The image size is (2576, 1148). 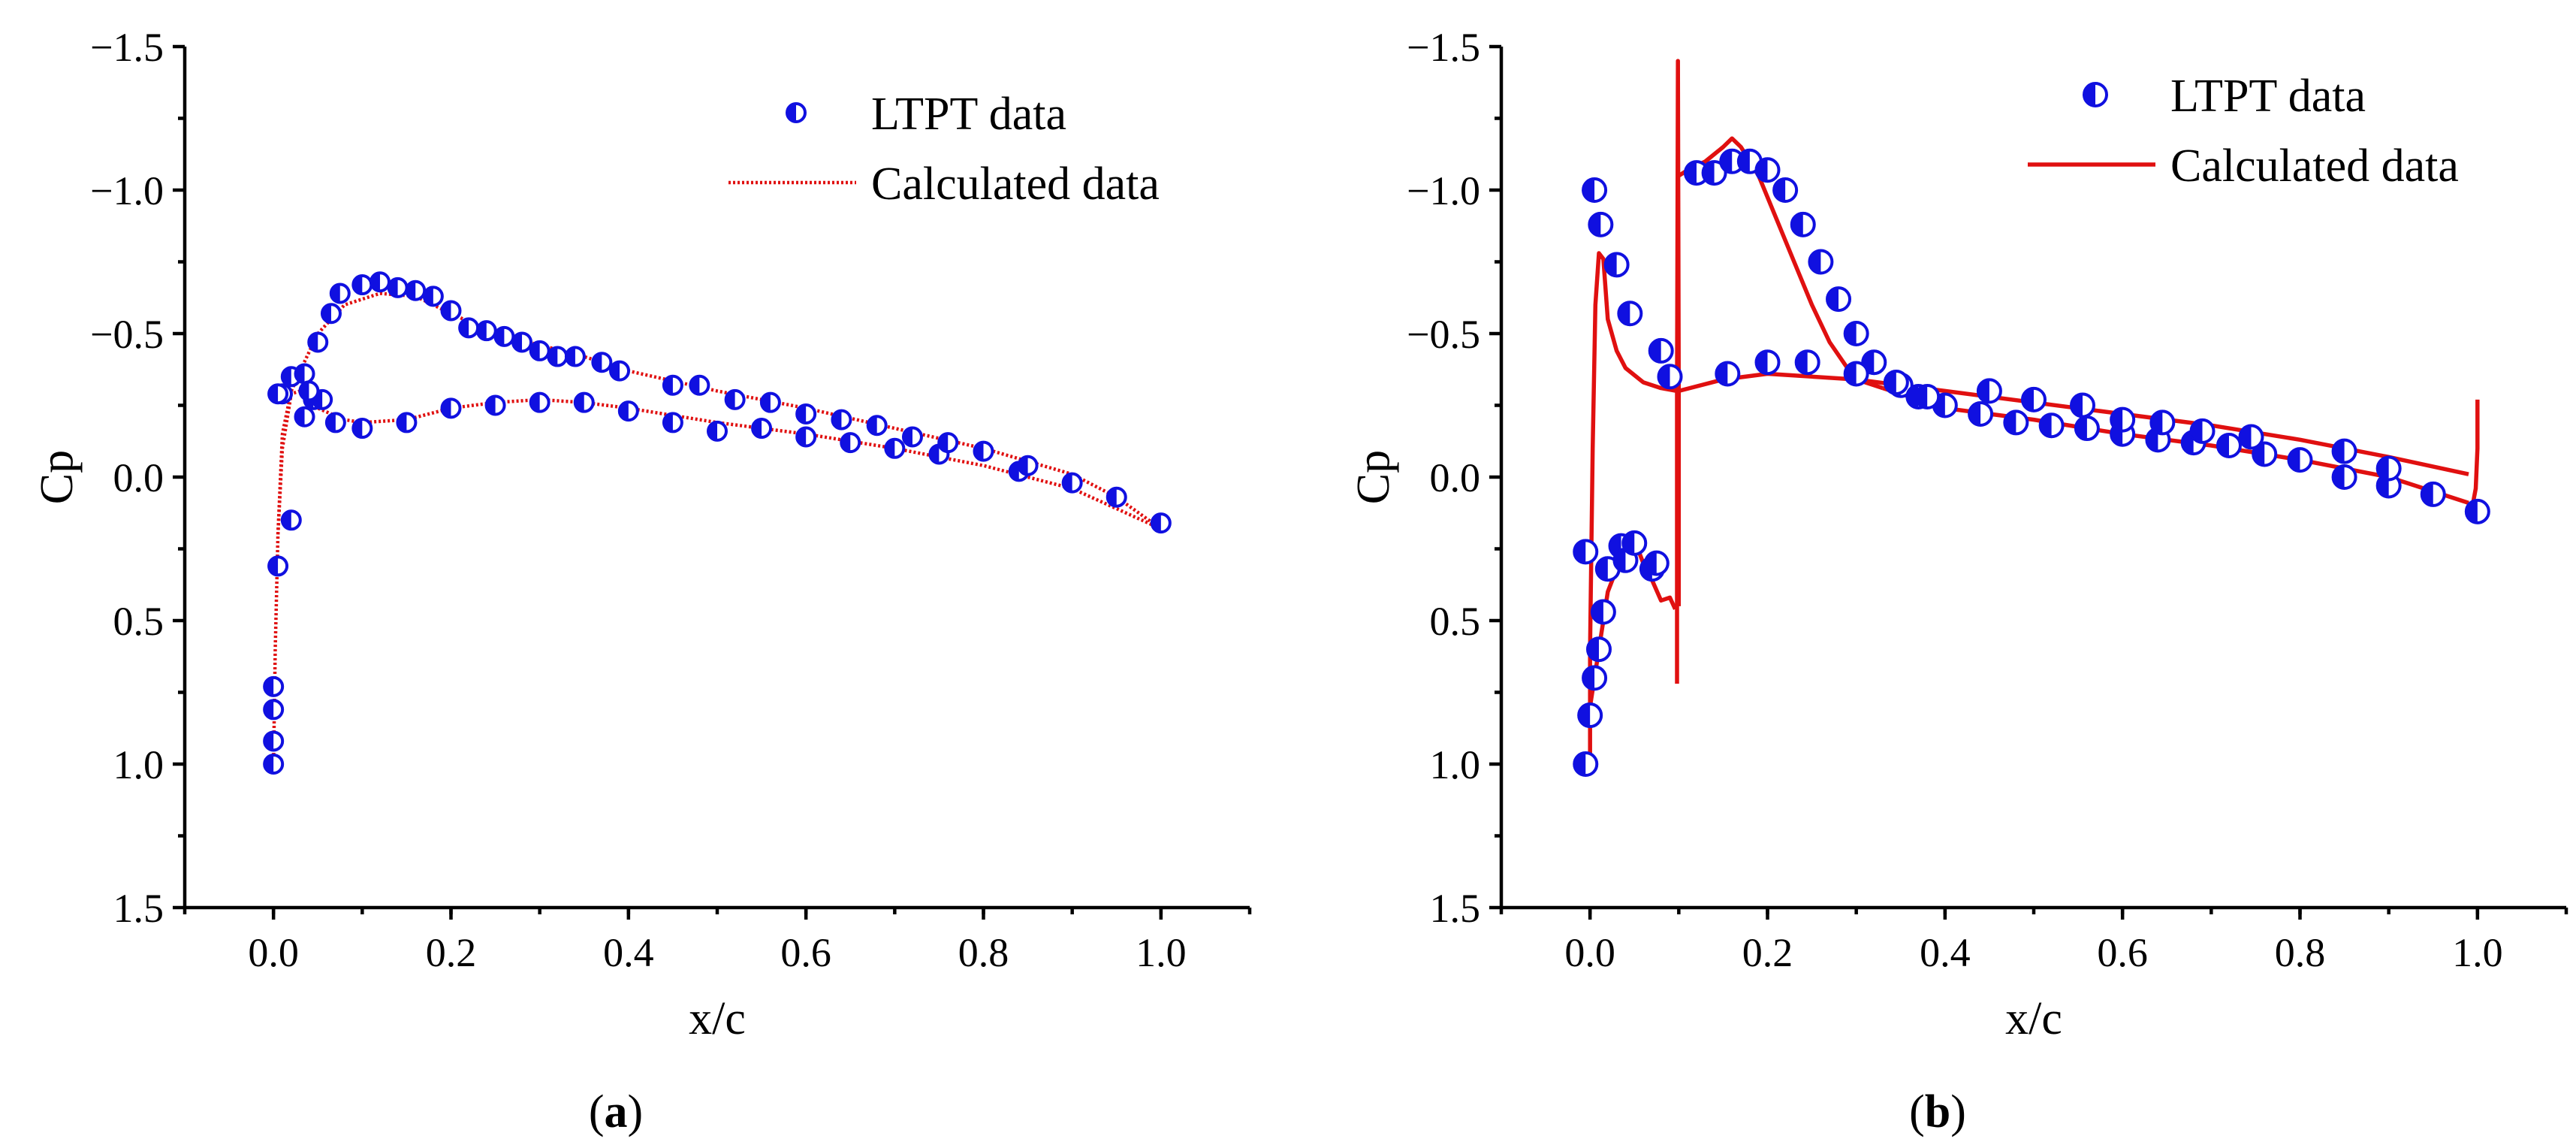 I want to click on legend: LTPT data Calculated data, so click(x=2243, y=131).